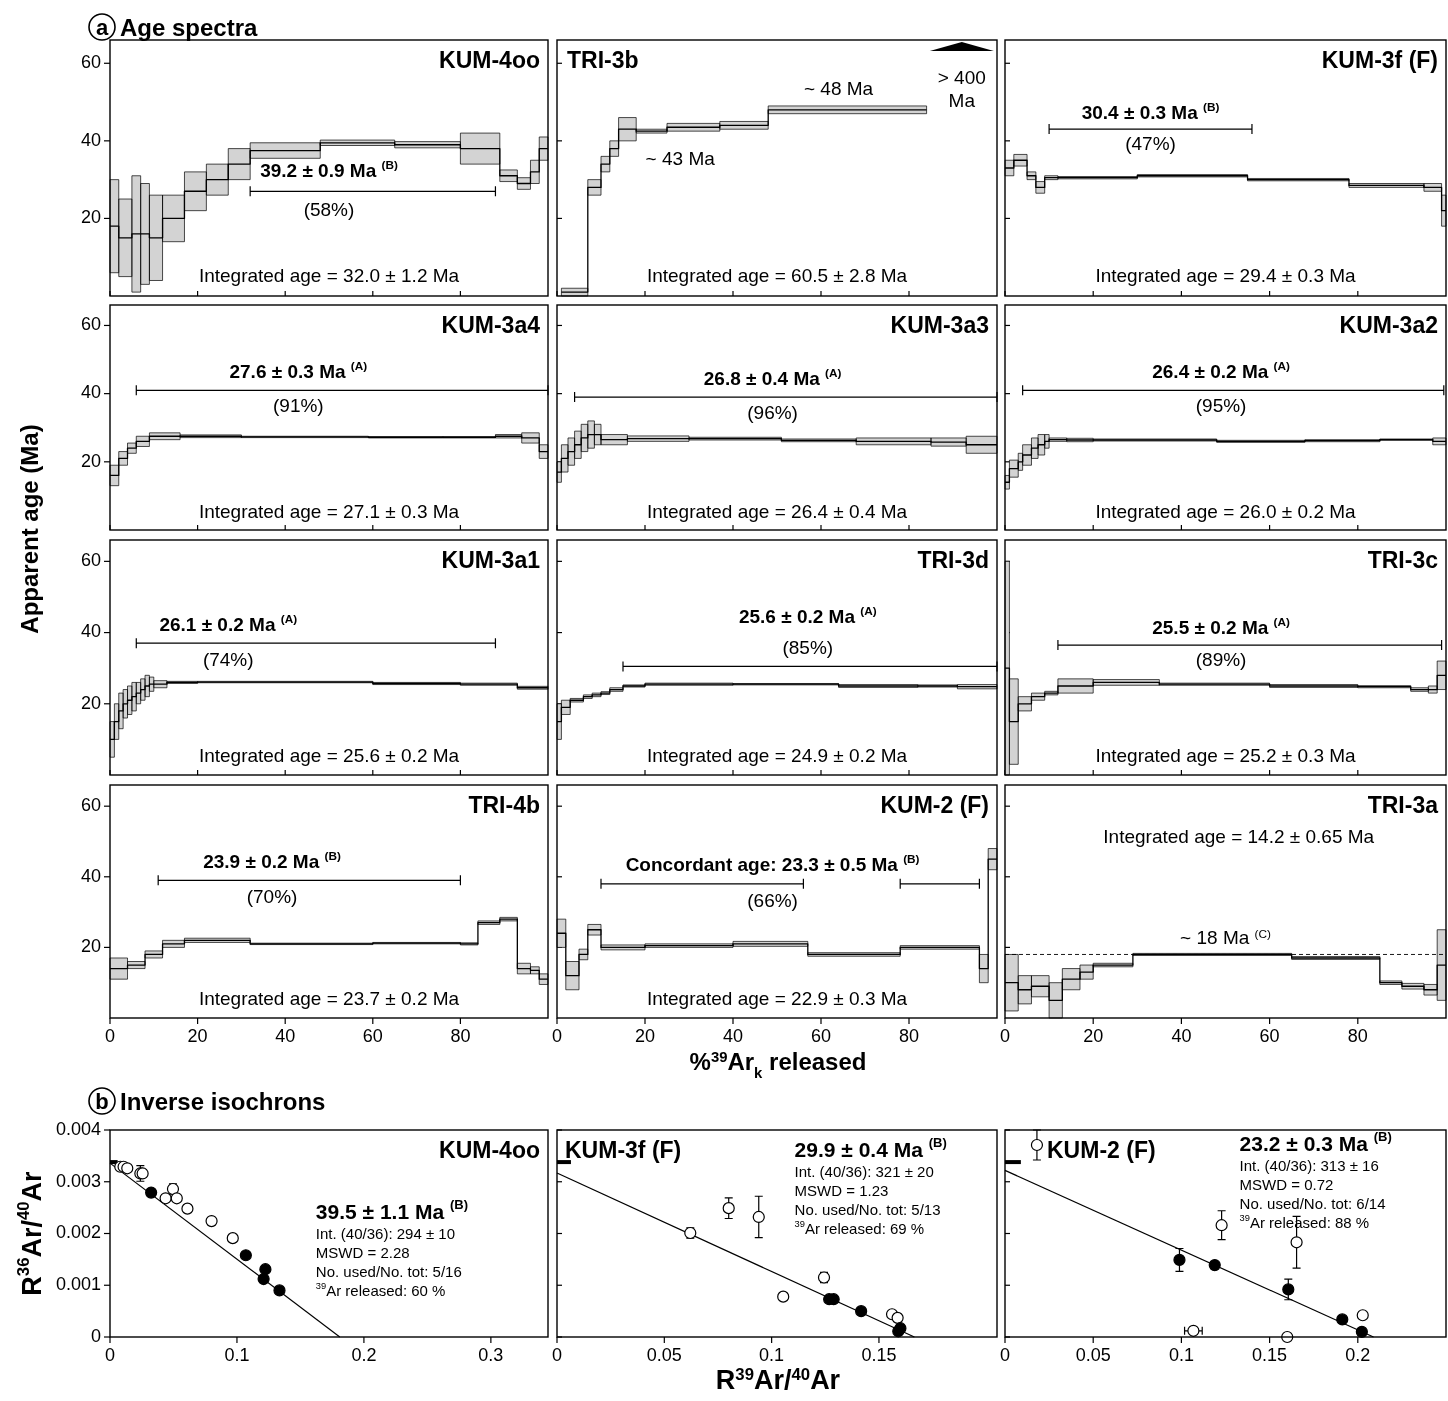 The height and width of the screenshot is (1401, 1448). I want to click on annotation: (66%), so click(772, 900).